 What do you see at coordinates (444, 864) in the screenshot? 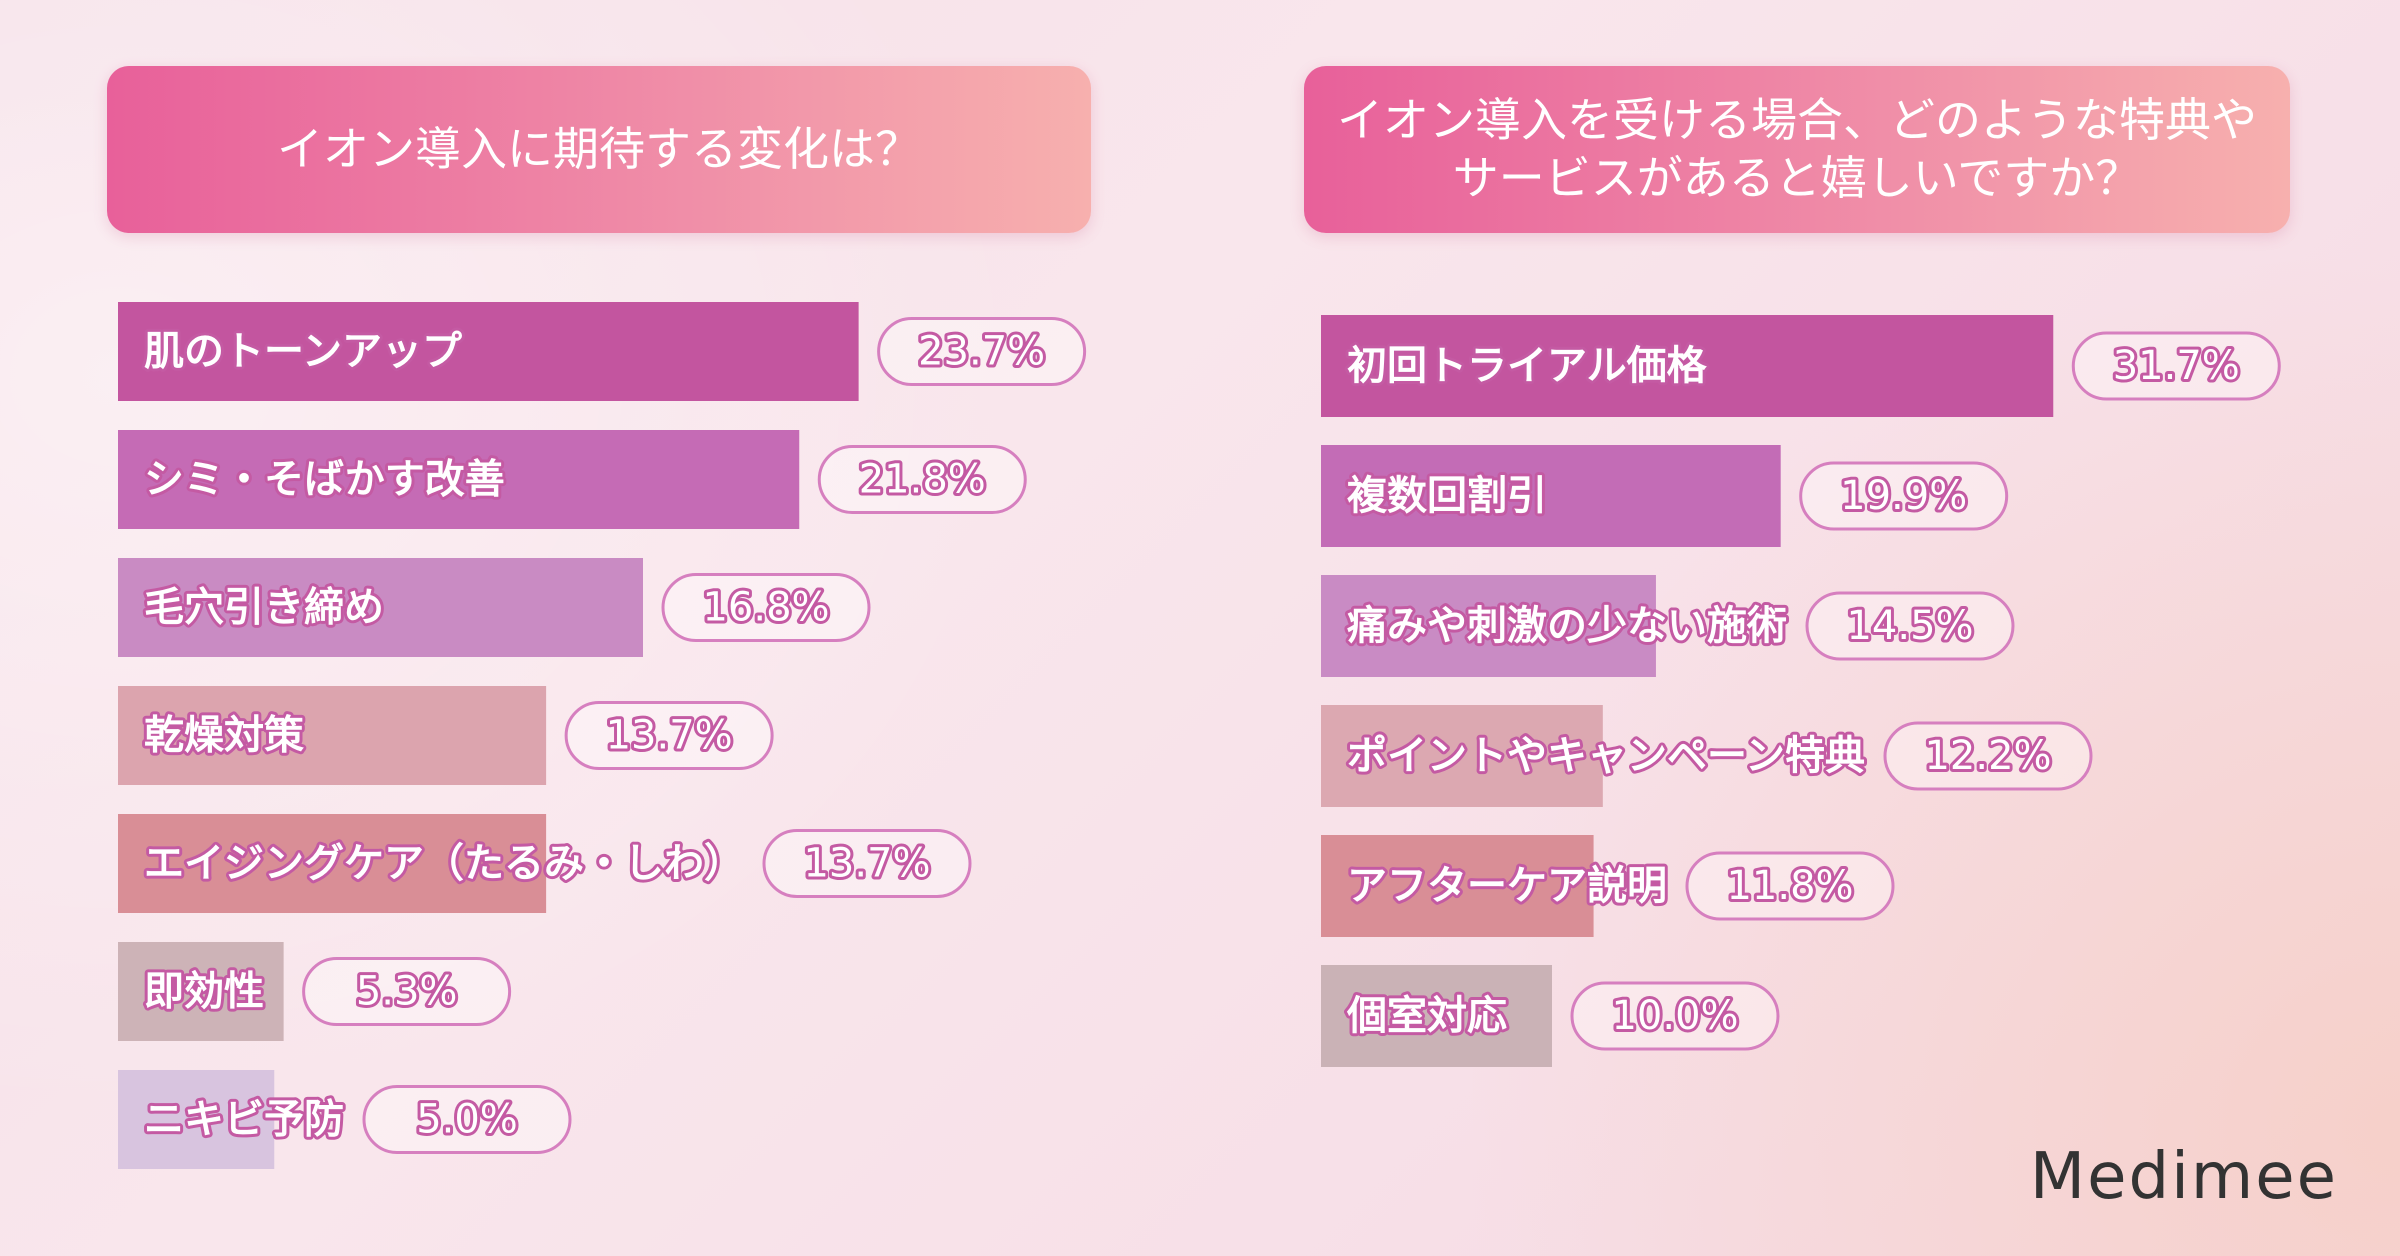
I see `category-label: エイジングケア（たるみ・しわ）` at bounding box center [444, 864].